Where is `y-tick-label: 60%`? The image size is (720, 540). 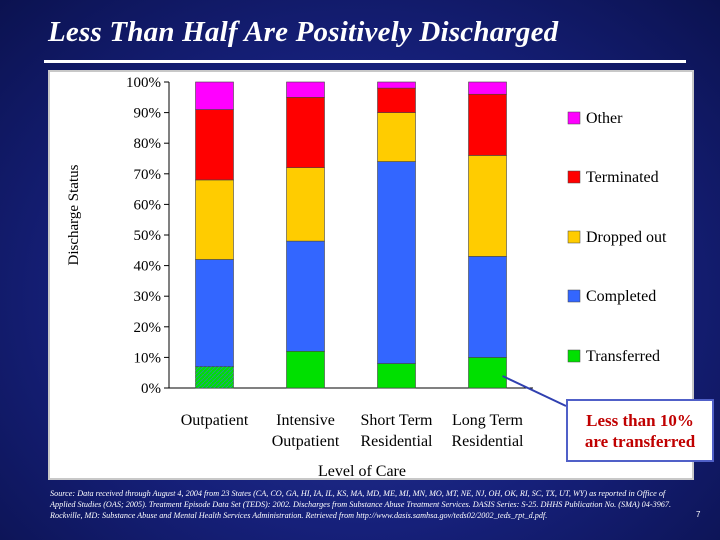 y-tick-label: 60% is located at coordinates (148, 205).